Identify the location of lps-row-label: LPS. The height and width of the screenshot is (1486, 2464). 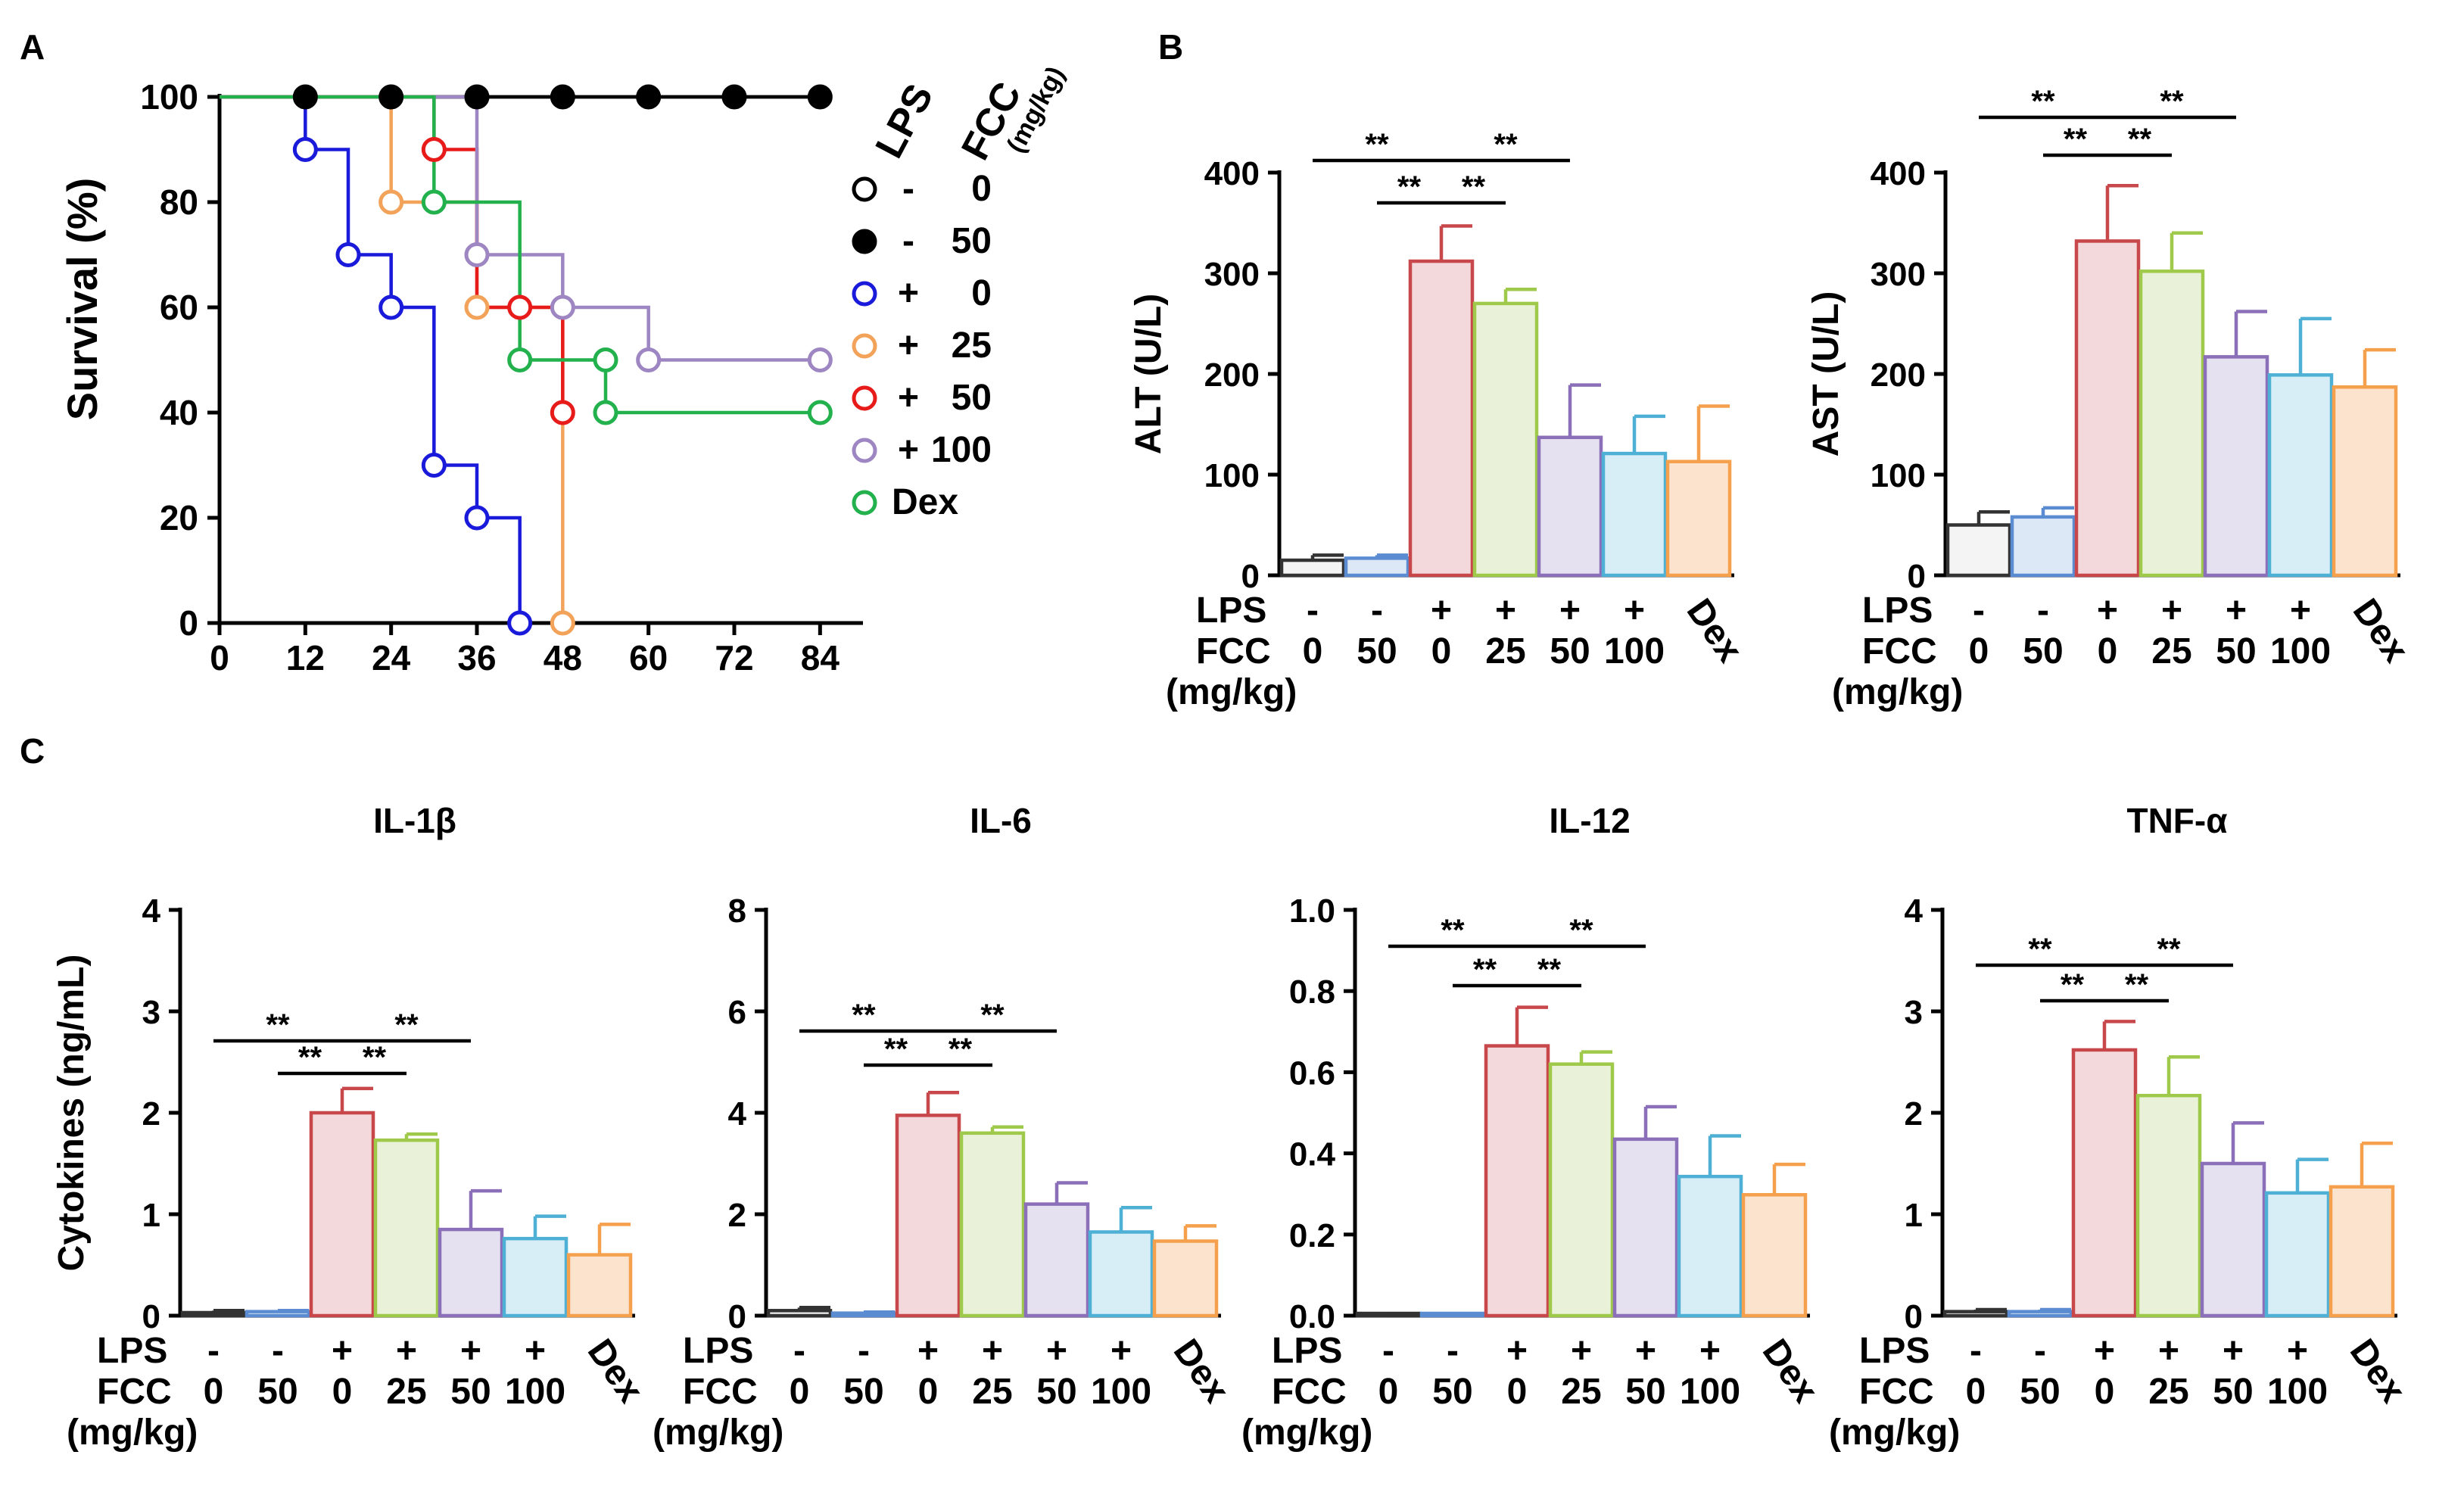
(1894, 1351).